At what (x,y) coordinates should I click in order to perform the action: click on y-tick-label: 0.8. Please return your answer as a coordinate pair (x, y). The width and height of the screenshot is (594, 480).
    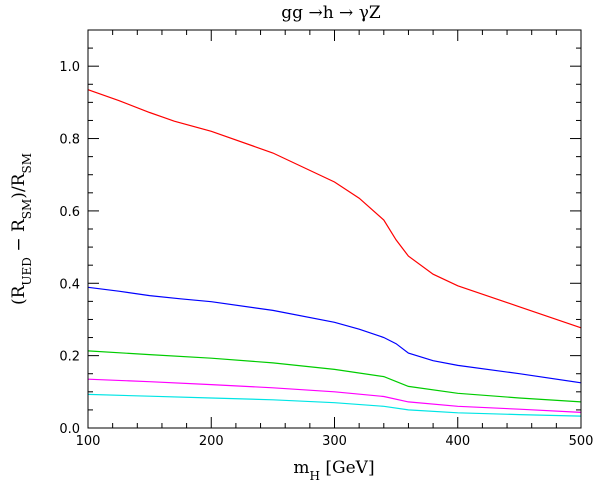
    Looking at the image, I should click on (69, 140).